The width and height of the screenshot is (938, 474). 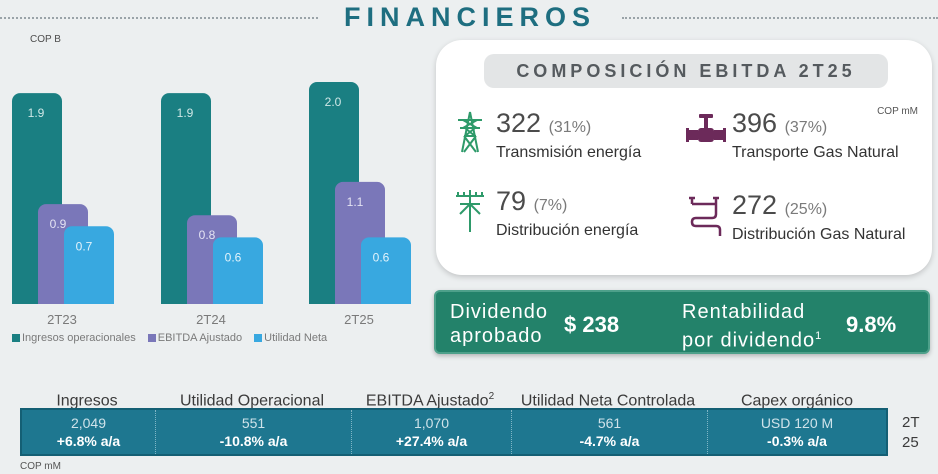 I want to click on kpi-header: Capex orgánico, so click(x=797, y=400).